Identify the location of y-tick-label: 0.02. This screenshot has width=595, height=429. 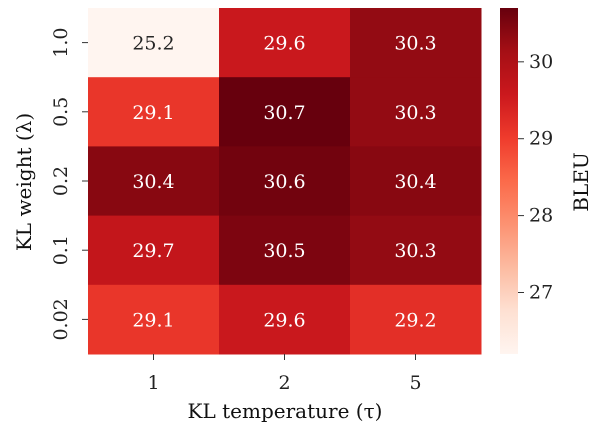
(61, 319).